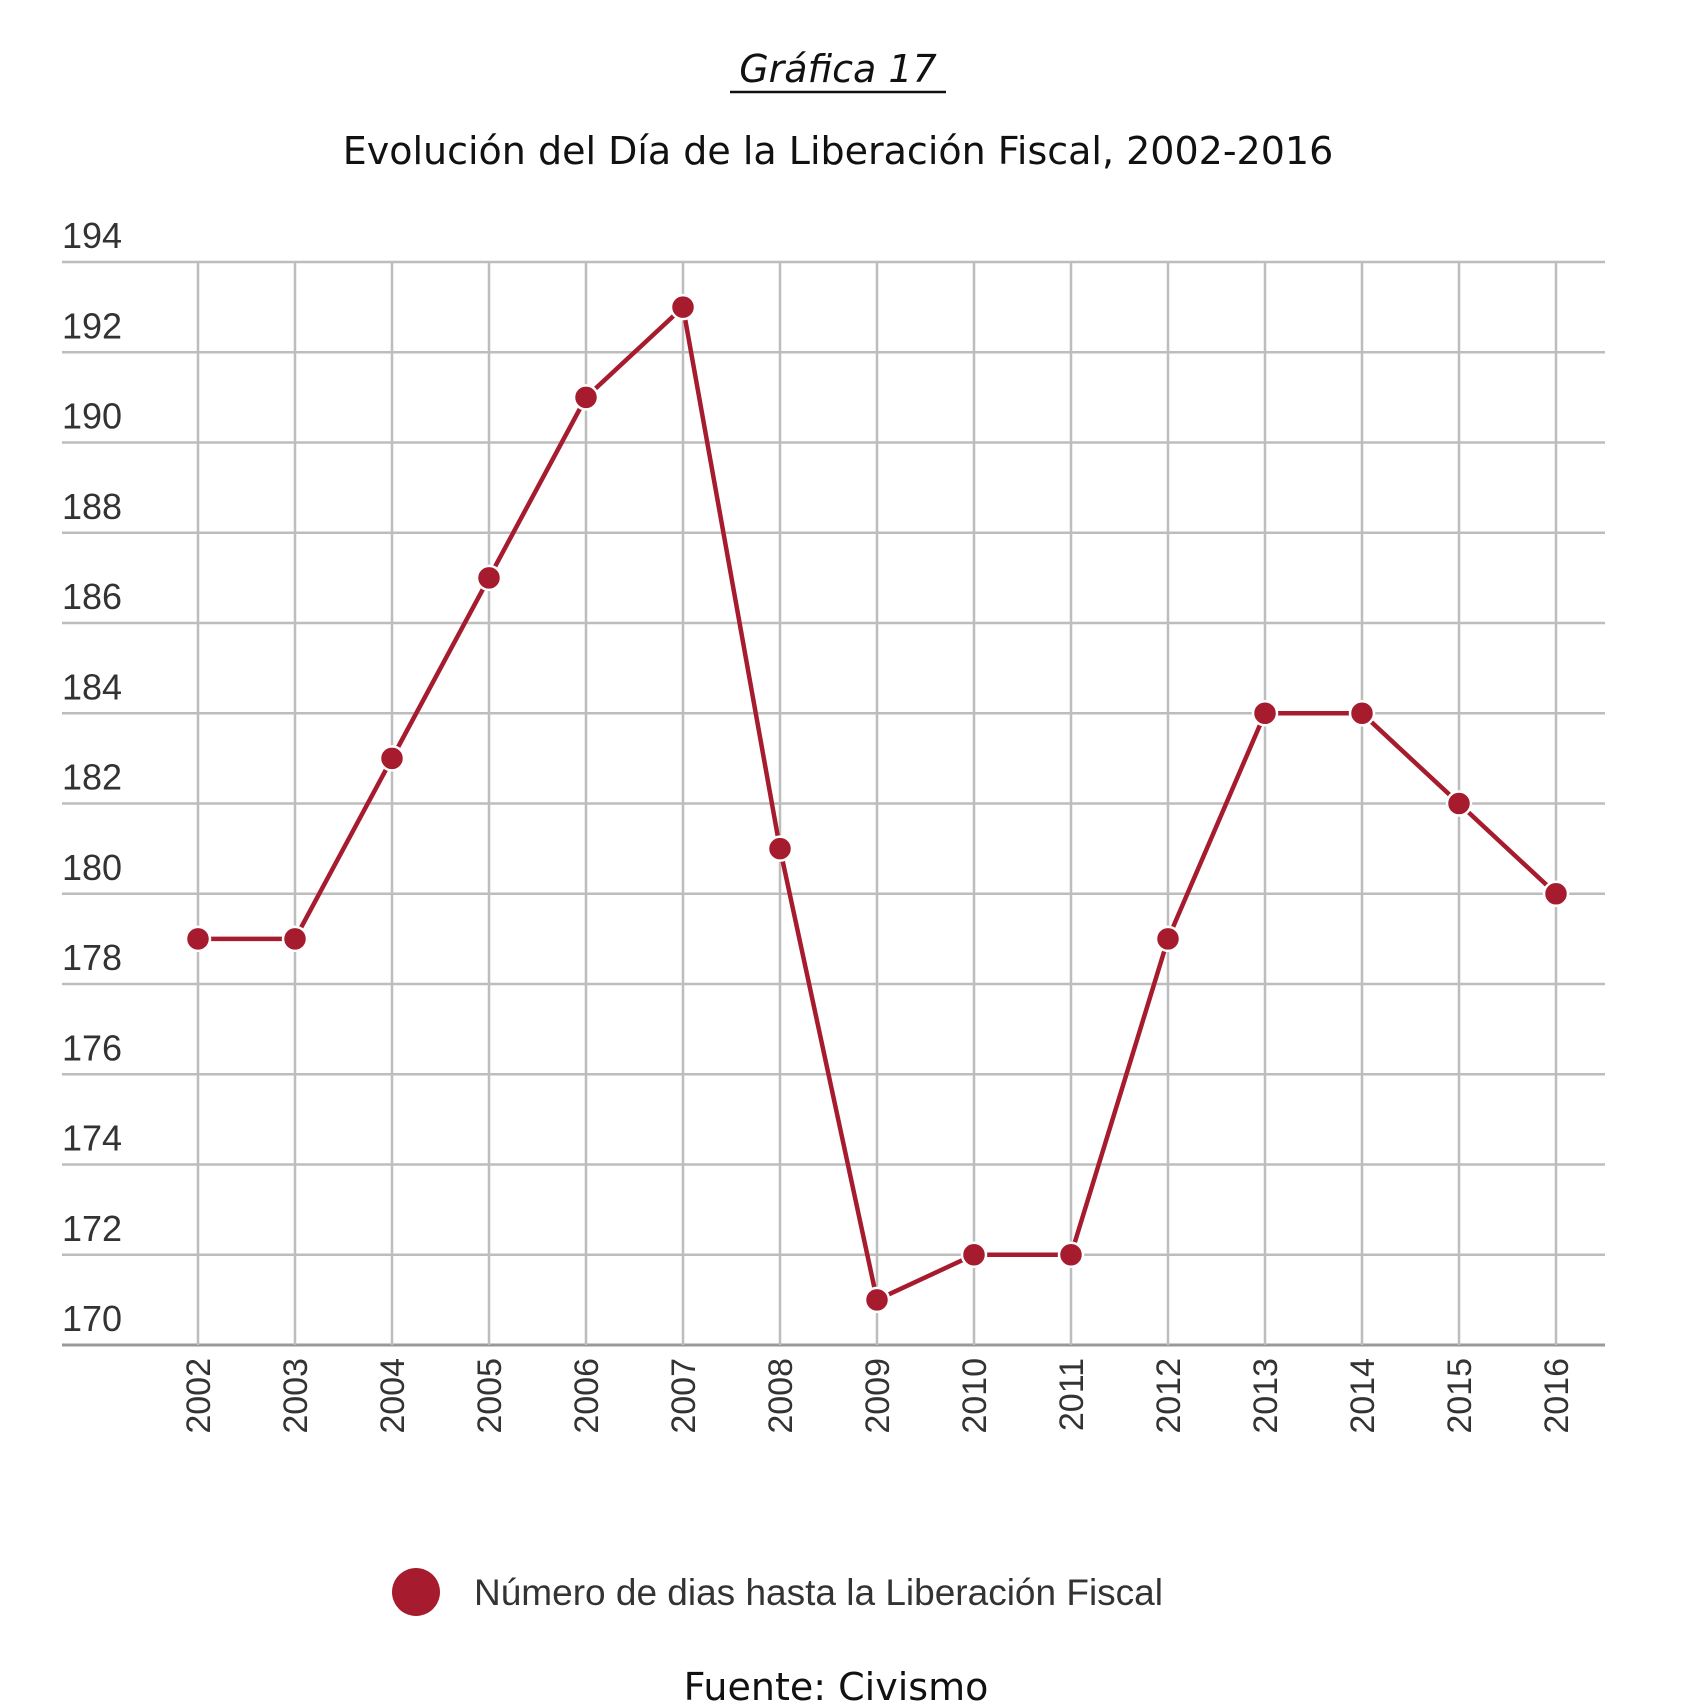 The height and width of the screenshot is (1706, 1706). What do you see at coordinates (490, 1396) in the screenshot?
I see `x-tick-label: 2005` at bounding box center [490, 1396].